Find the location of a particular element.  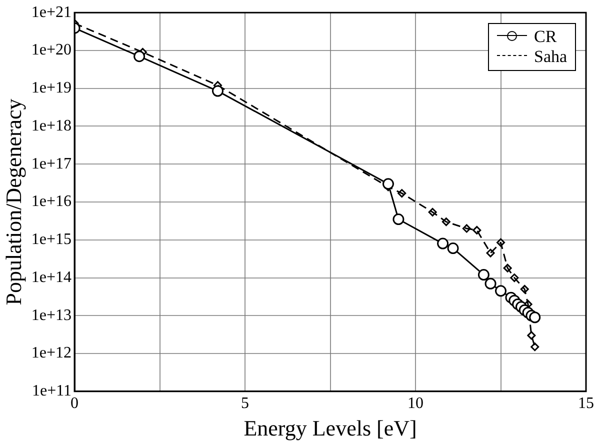

y-tick-label: 1e+15 is located at coordinates (51, 239).